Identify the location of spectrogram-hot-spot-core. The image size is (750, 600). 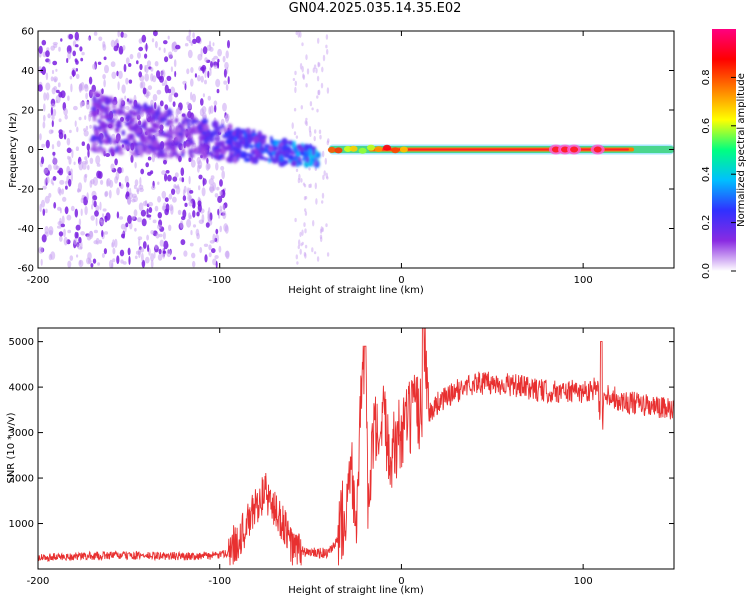
(555, 149).